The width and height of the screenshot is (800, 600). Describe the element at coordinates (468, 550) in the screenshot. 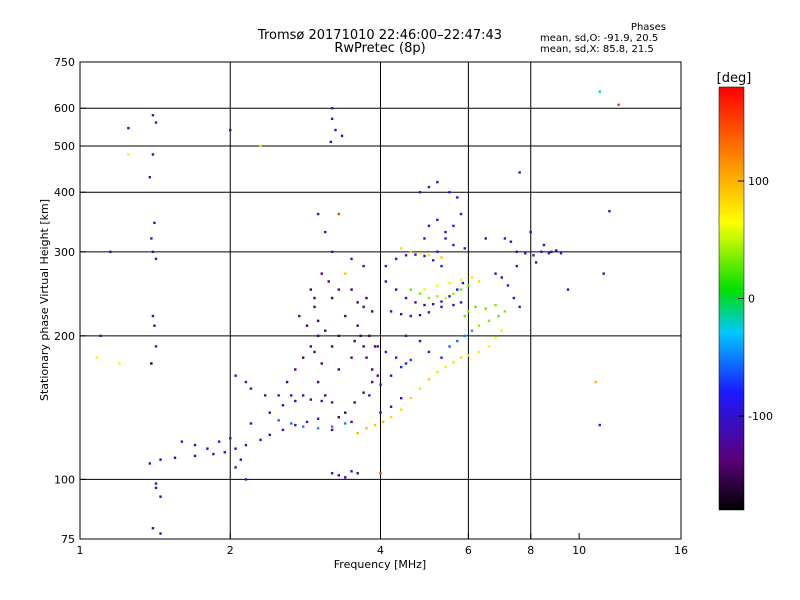

I see `x-tick-label: 6` at that location.